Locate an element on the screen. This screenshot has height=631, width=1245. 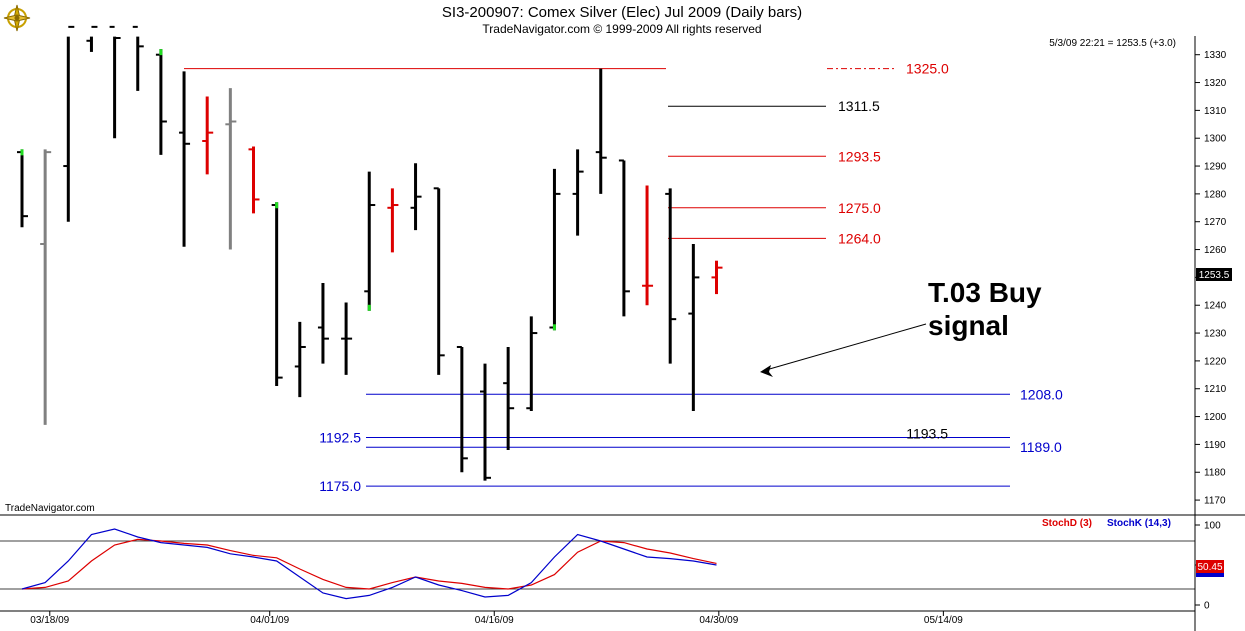
last-price-label: 1253.5 is located at coordinates (1214, 275).